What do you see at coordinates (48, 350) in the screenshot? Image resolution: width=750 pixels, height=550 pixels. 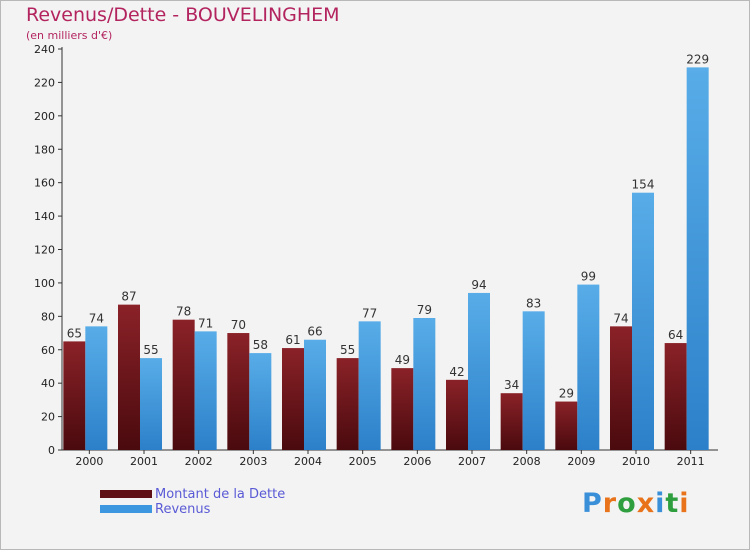 I see `y-tick-label: 60` at bounding box center [48, 350].